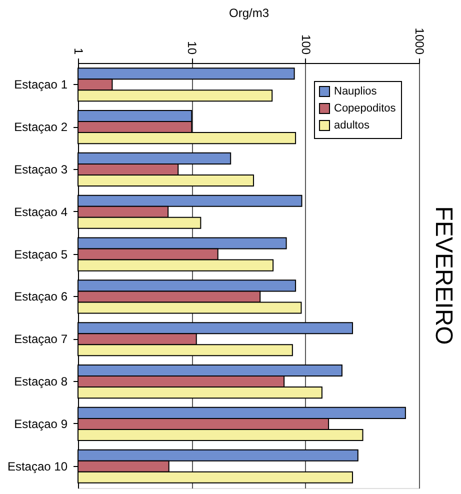  What do you see at coordinates (41, 85) in the screenshot?
I see `y-tick-label: Estaçao 1` at bounding box center [41, 85].